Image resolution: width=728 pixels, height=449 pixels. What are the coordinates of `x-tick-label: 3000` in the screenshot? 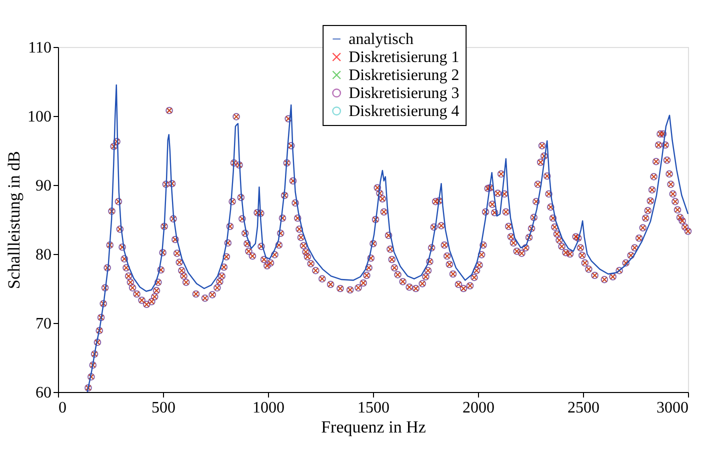 It's located at (672, 408).